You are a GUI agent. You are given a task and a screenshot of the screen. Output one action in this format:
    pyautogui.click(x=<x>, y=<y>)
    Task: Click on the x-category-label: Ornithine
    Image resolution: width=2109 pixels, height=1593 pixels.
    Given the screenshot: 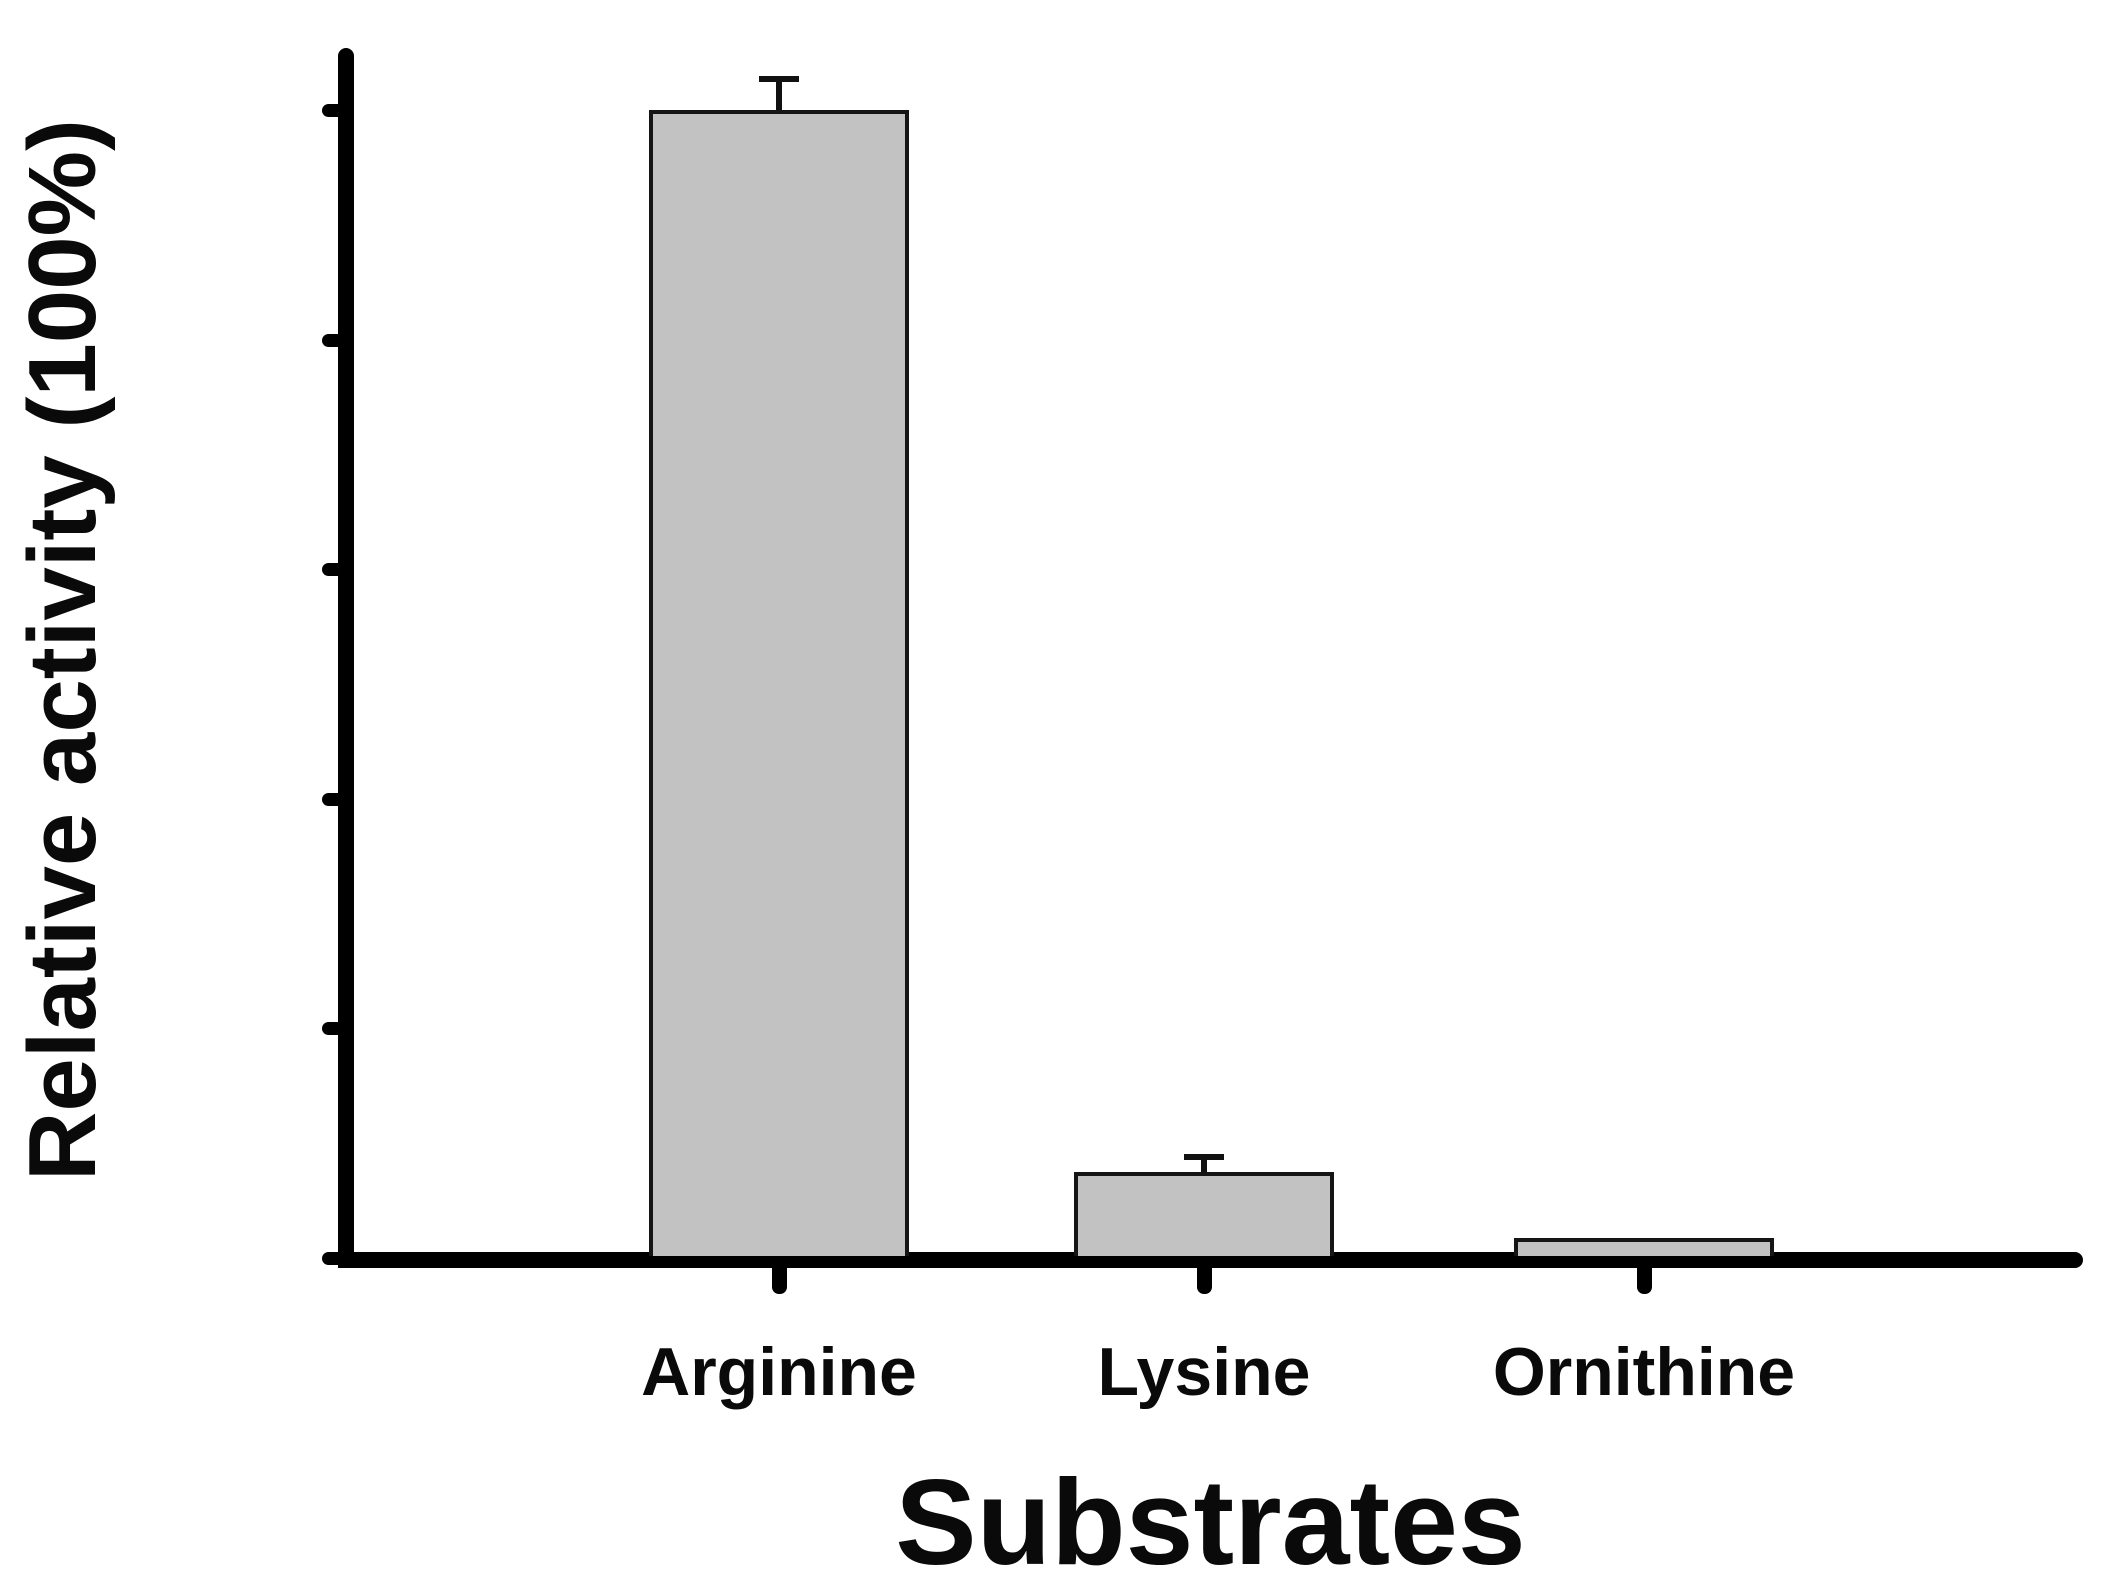 What is the action you would take?
    pyautogui.click(x=1644, y=1372)
    